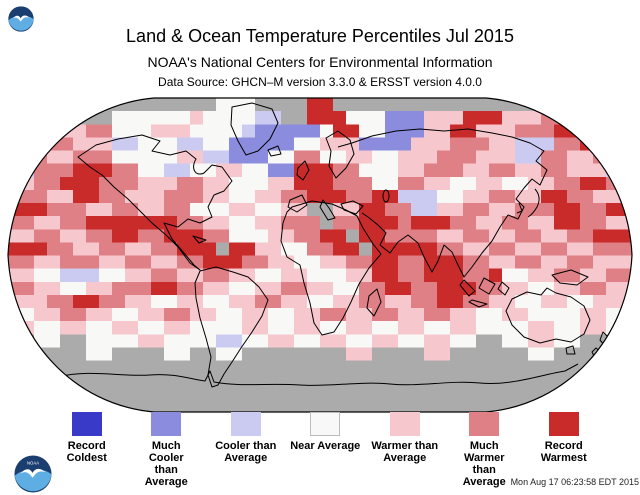 The image size is (640, 495). Describe the element at coordinates (484, 464) in the screenshot. I see `legend-label: Much Warmer than Average` at that location.